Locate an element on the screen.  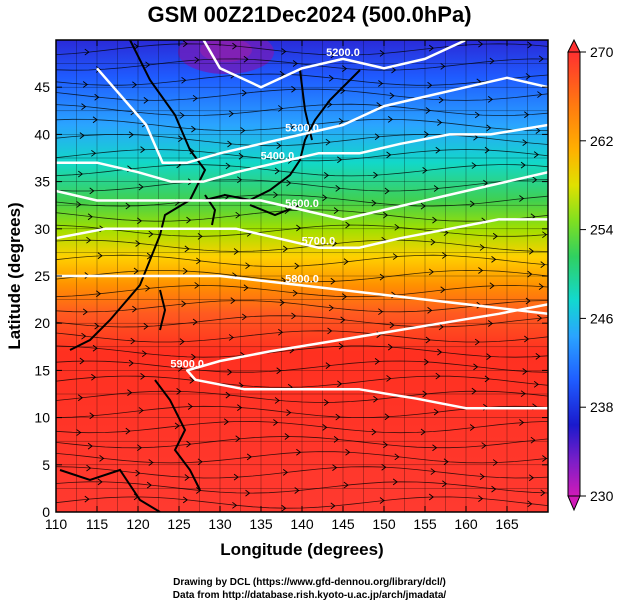
y-tick-label: 10 is located at coordinates (42, 418).